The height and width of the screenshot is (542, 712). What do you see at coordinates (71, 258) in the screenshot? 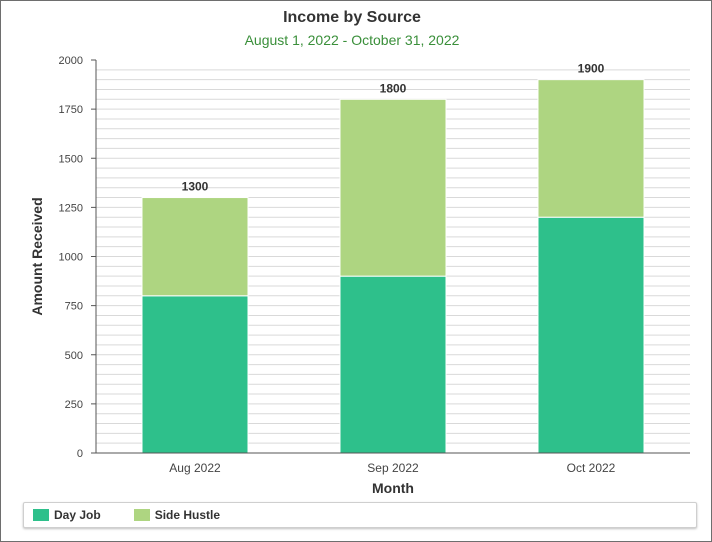
I see `y-tick-label: 1000` at bounding box center [71, 258].